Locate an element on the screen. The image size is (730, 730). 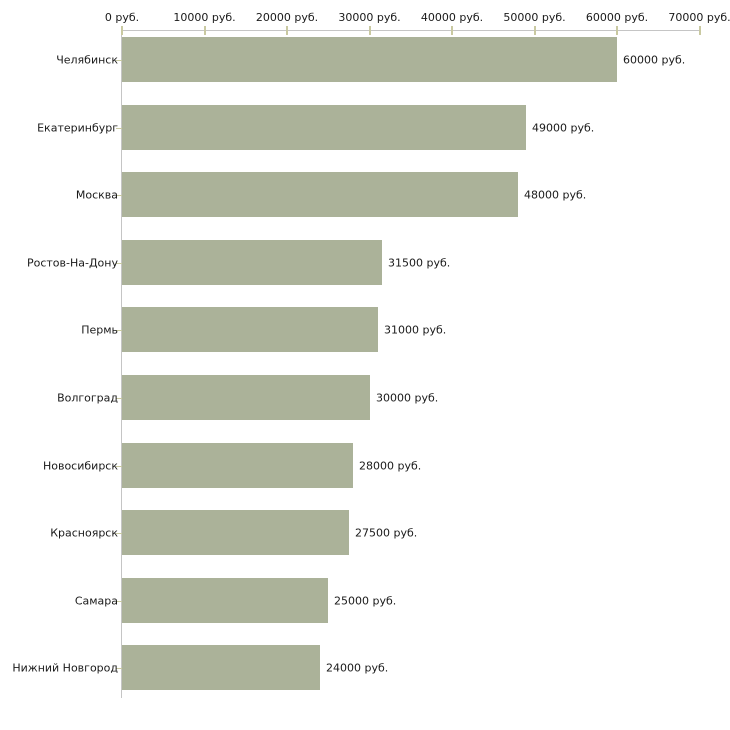
x-axis-tick-label: 50000 руб. is located at coordinates (534, 17).